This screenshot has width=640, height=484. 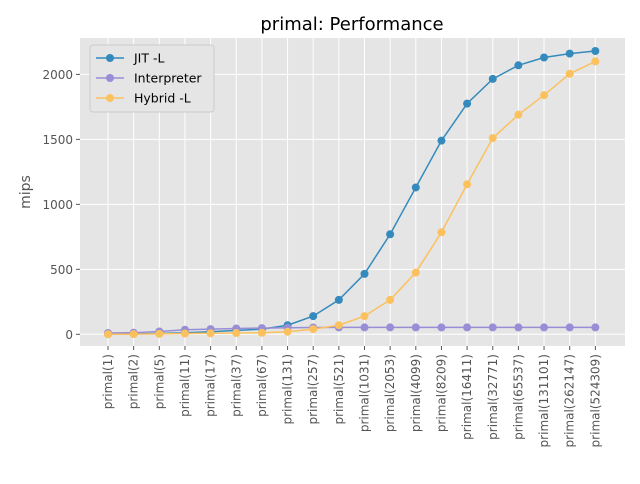 What do you see at coordinates (108, 381) in the screenshot?
I see `x-tick-label: primal(1)` at bounding box center [108, 381].